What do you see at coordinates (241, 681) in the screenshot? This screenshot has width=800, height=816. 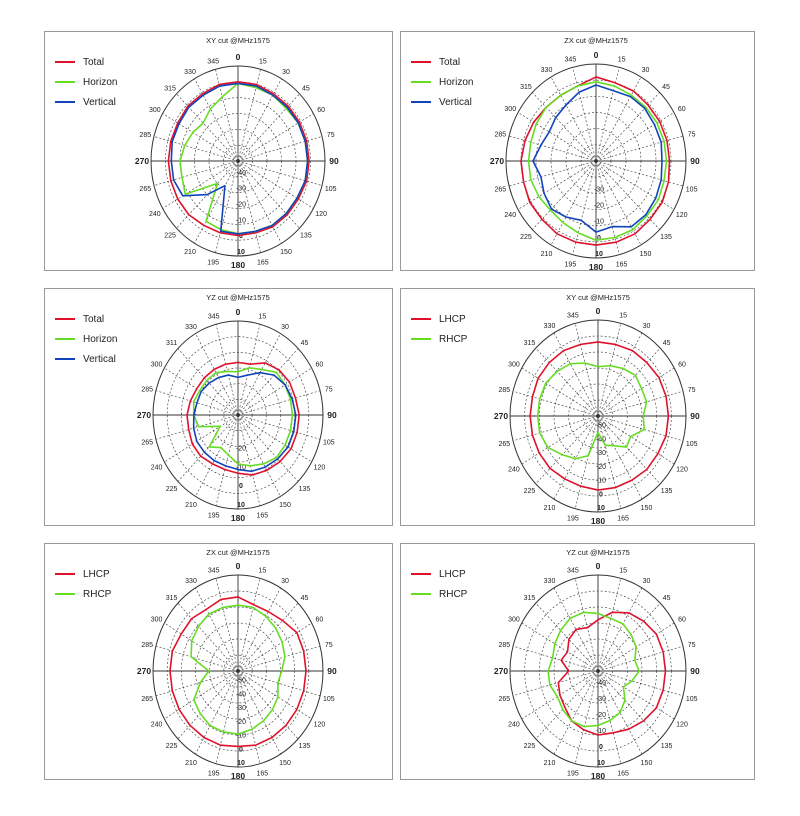 I see `radial-tick-label: -50` at bounding box center [241, 681].